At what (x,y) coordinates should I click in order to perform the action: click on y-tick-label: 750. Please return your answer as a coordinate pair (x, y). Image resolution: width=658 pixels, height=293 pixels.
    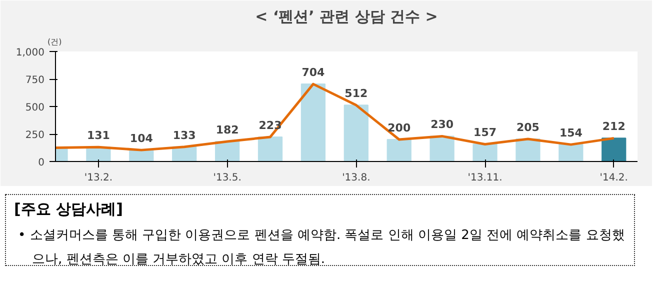
    Looking at the image, I should click on (35, 80).